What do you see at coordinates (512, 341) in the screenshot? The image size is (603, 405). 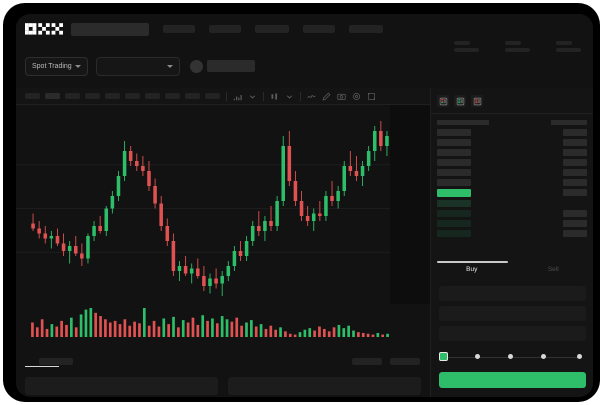 I see `order-entry-form` at bounding box center [512, 341].